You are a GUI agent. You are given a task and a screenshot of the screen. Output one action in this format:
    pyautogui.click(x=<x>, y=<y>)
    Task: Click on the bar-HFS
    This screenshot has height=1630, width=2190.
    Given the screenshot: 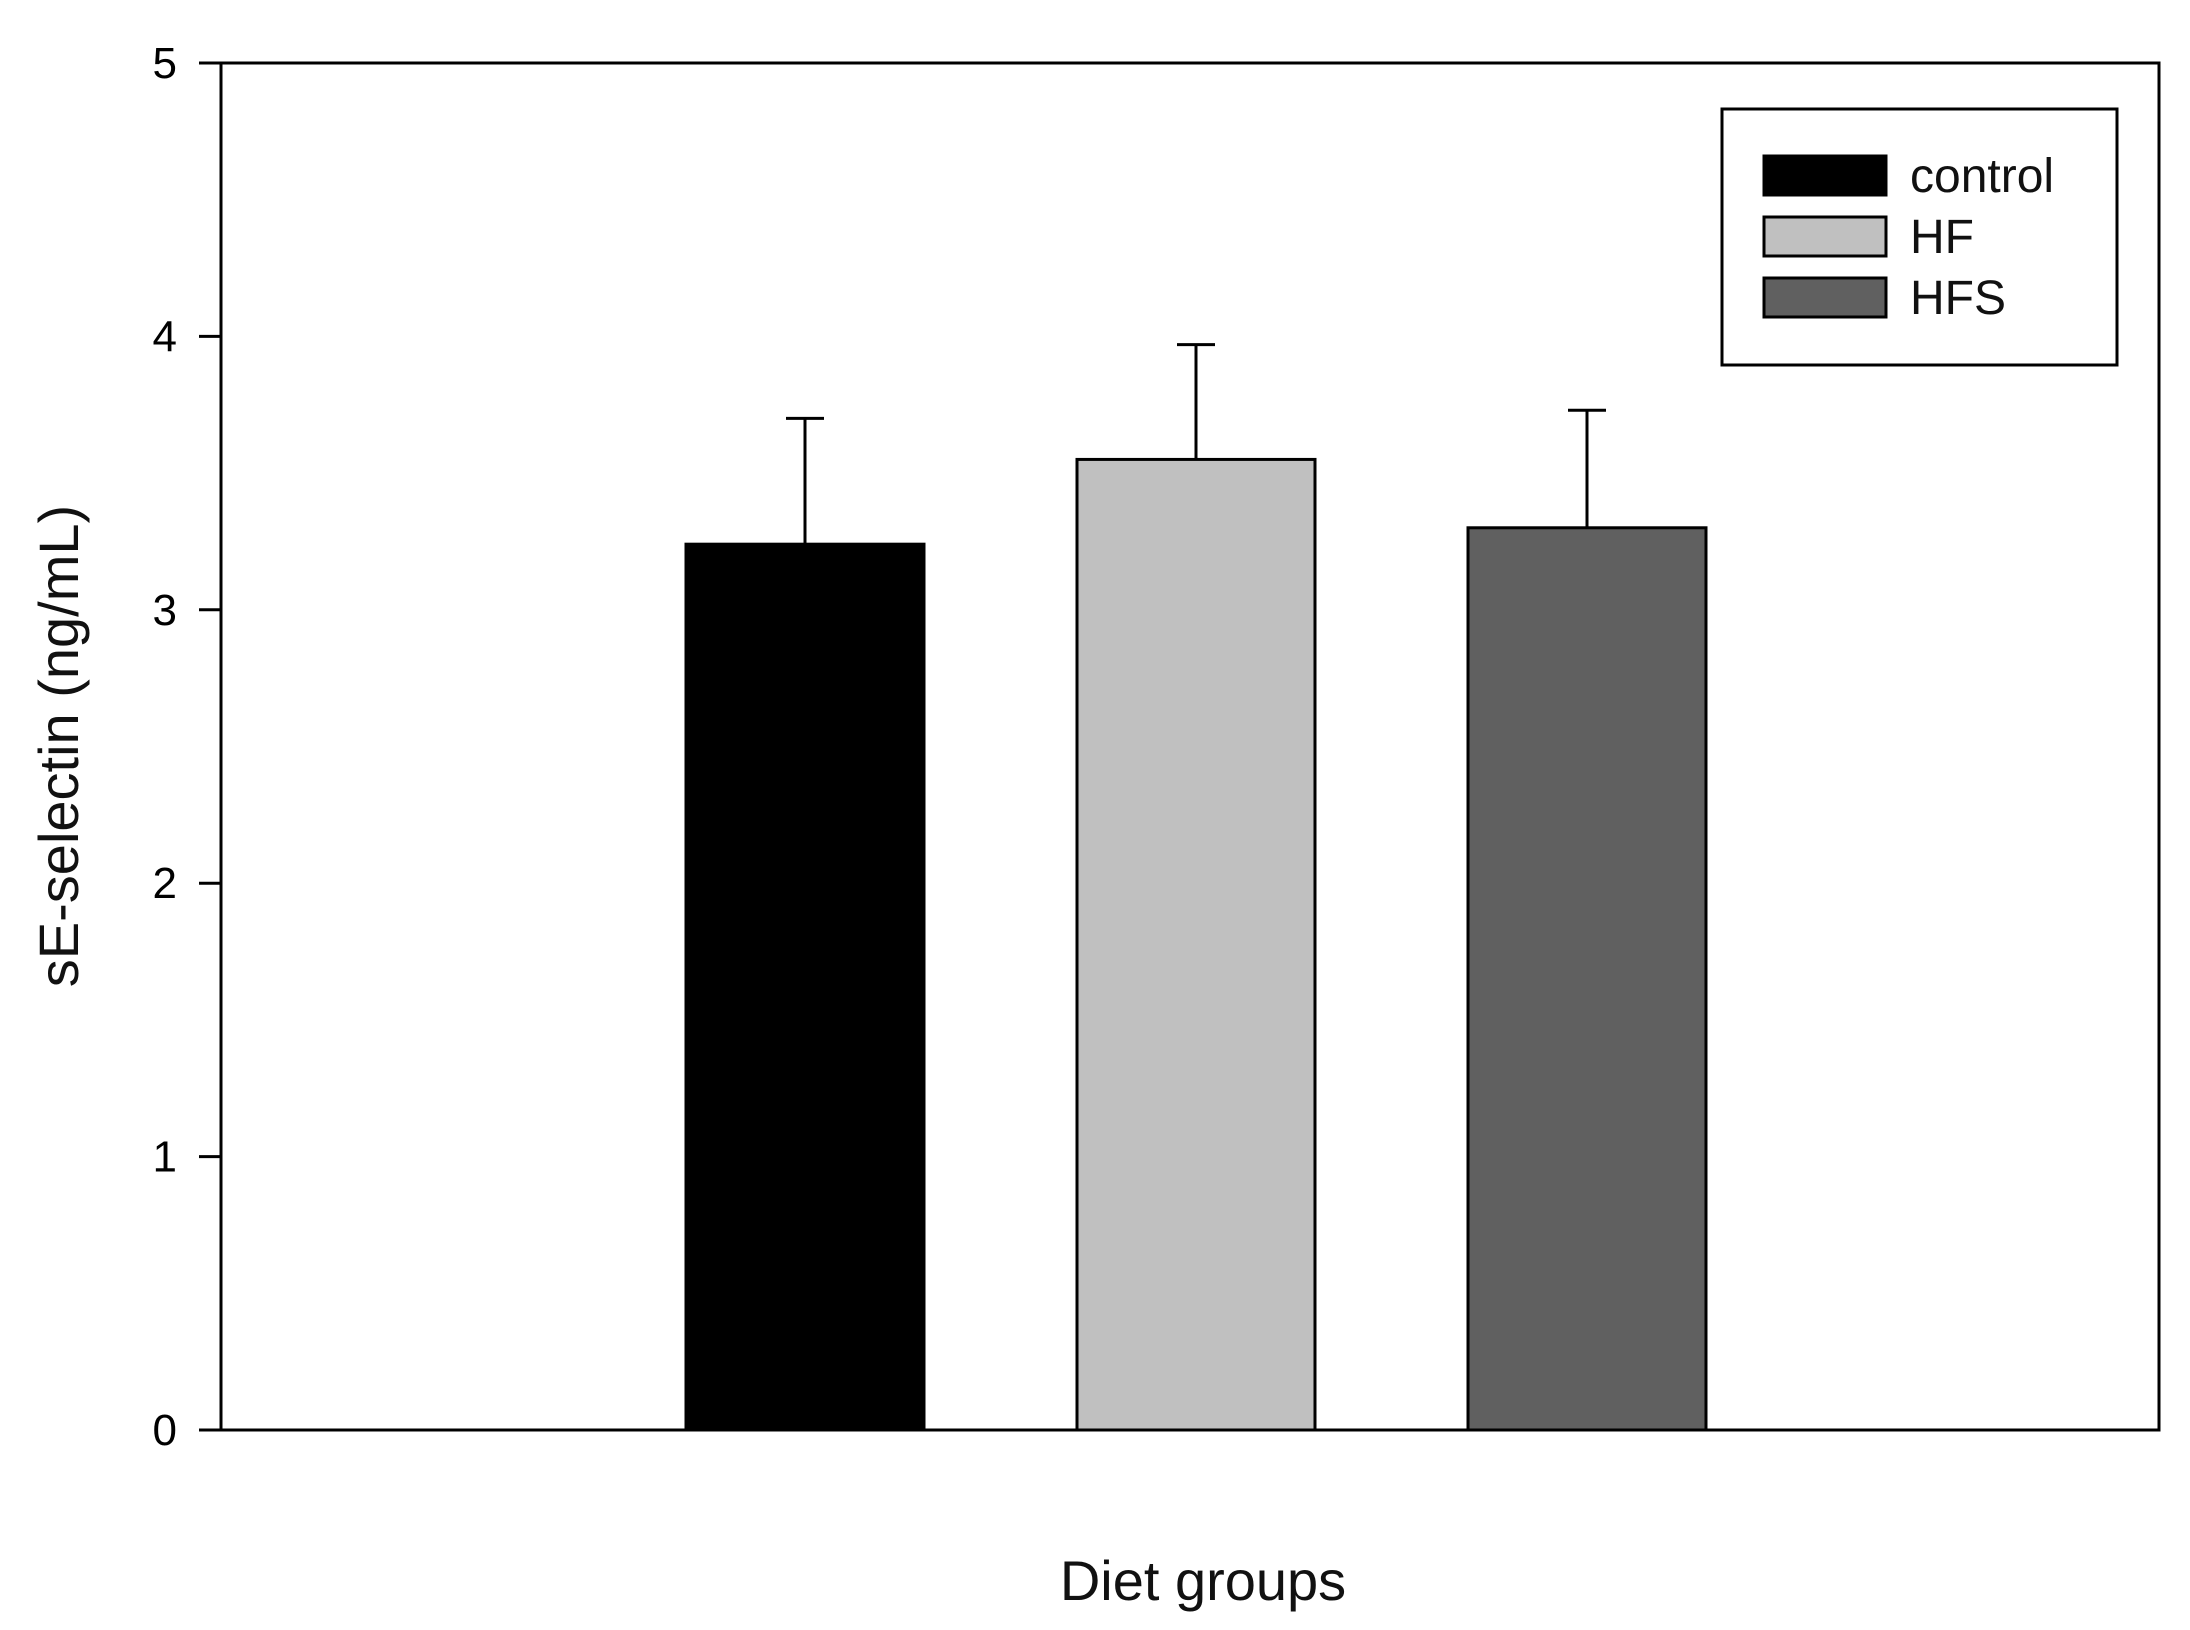 What is the action you would take?
    pyautogui.click(x=1587, y=979)
    